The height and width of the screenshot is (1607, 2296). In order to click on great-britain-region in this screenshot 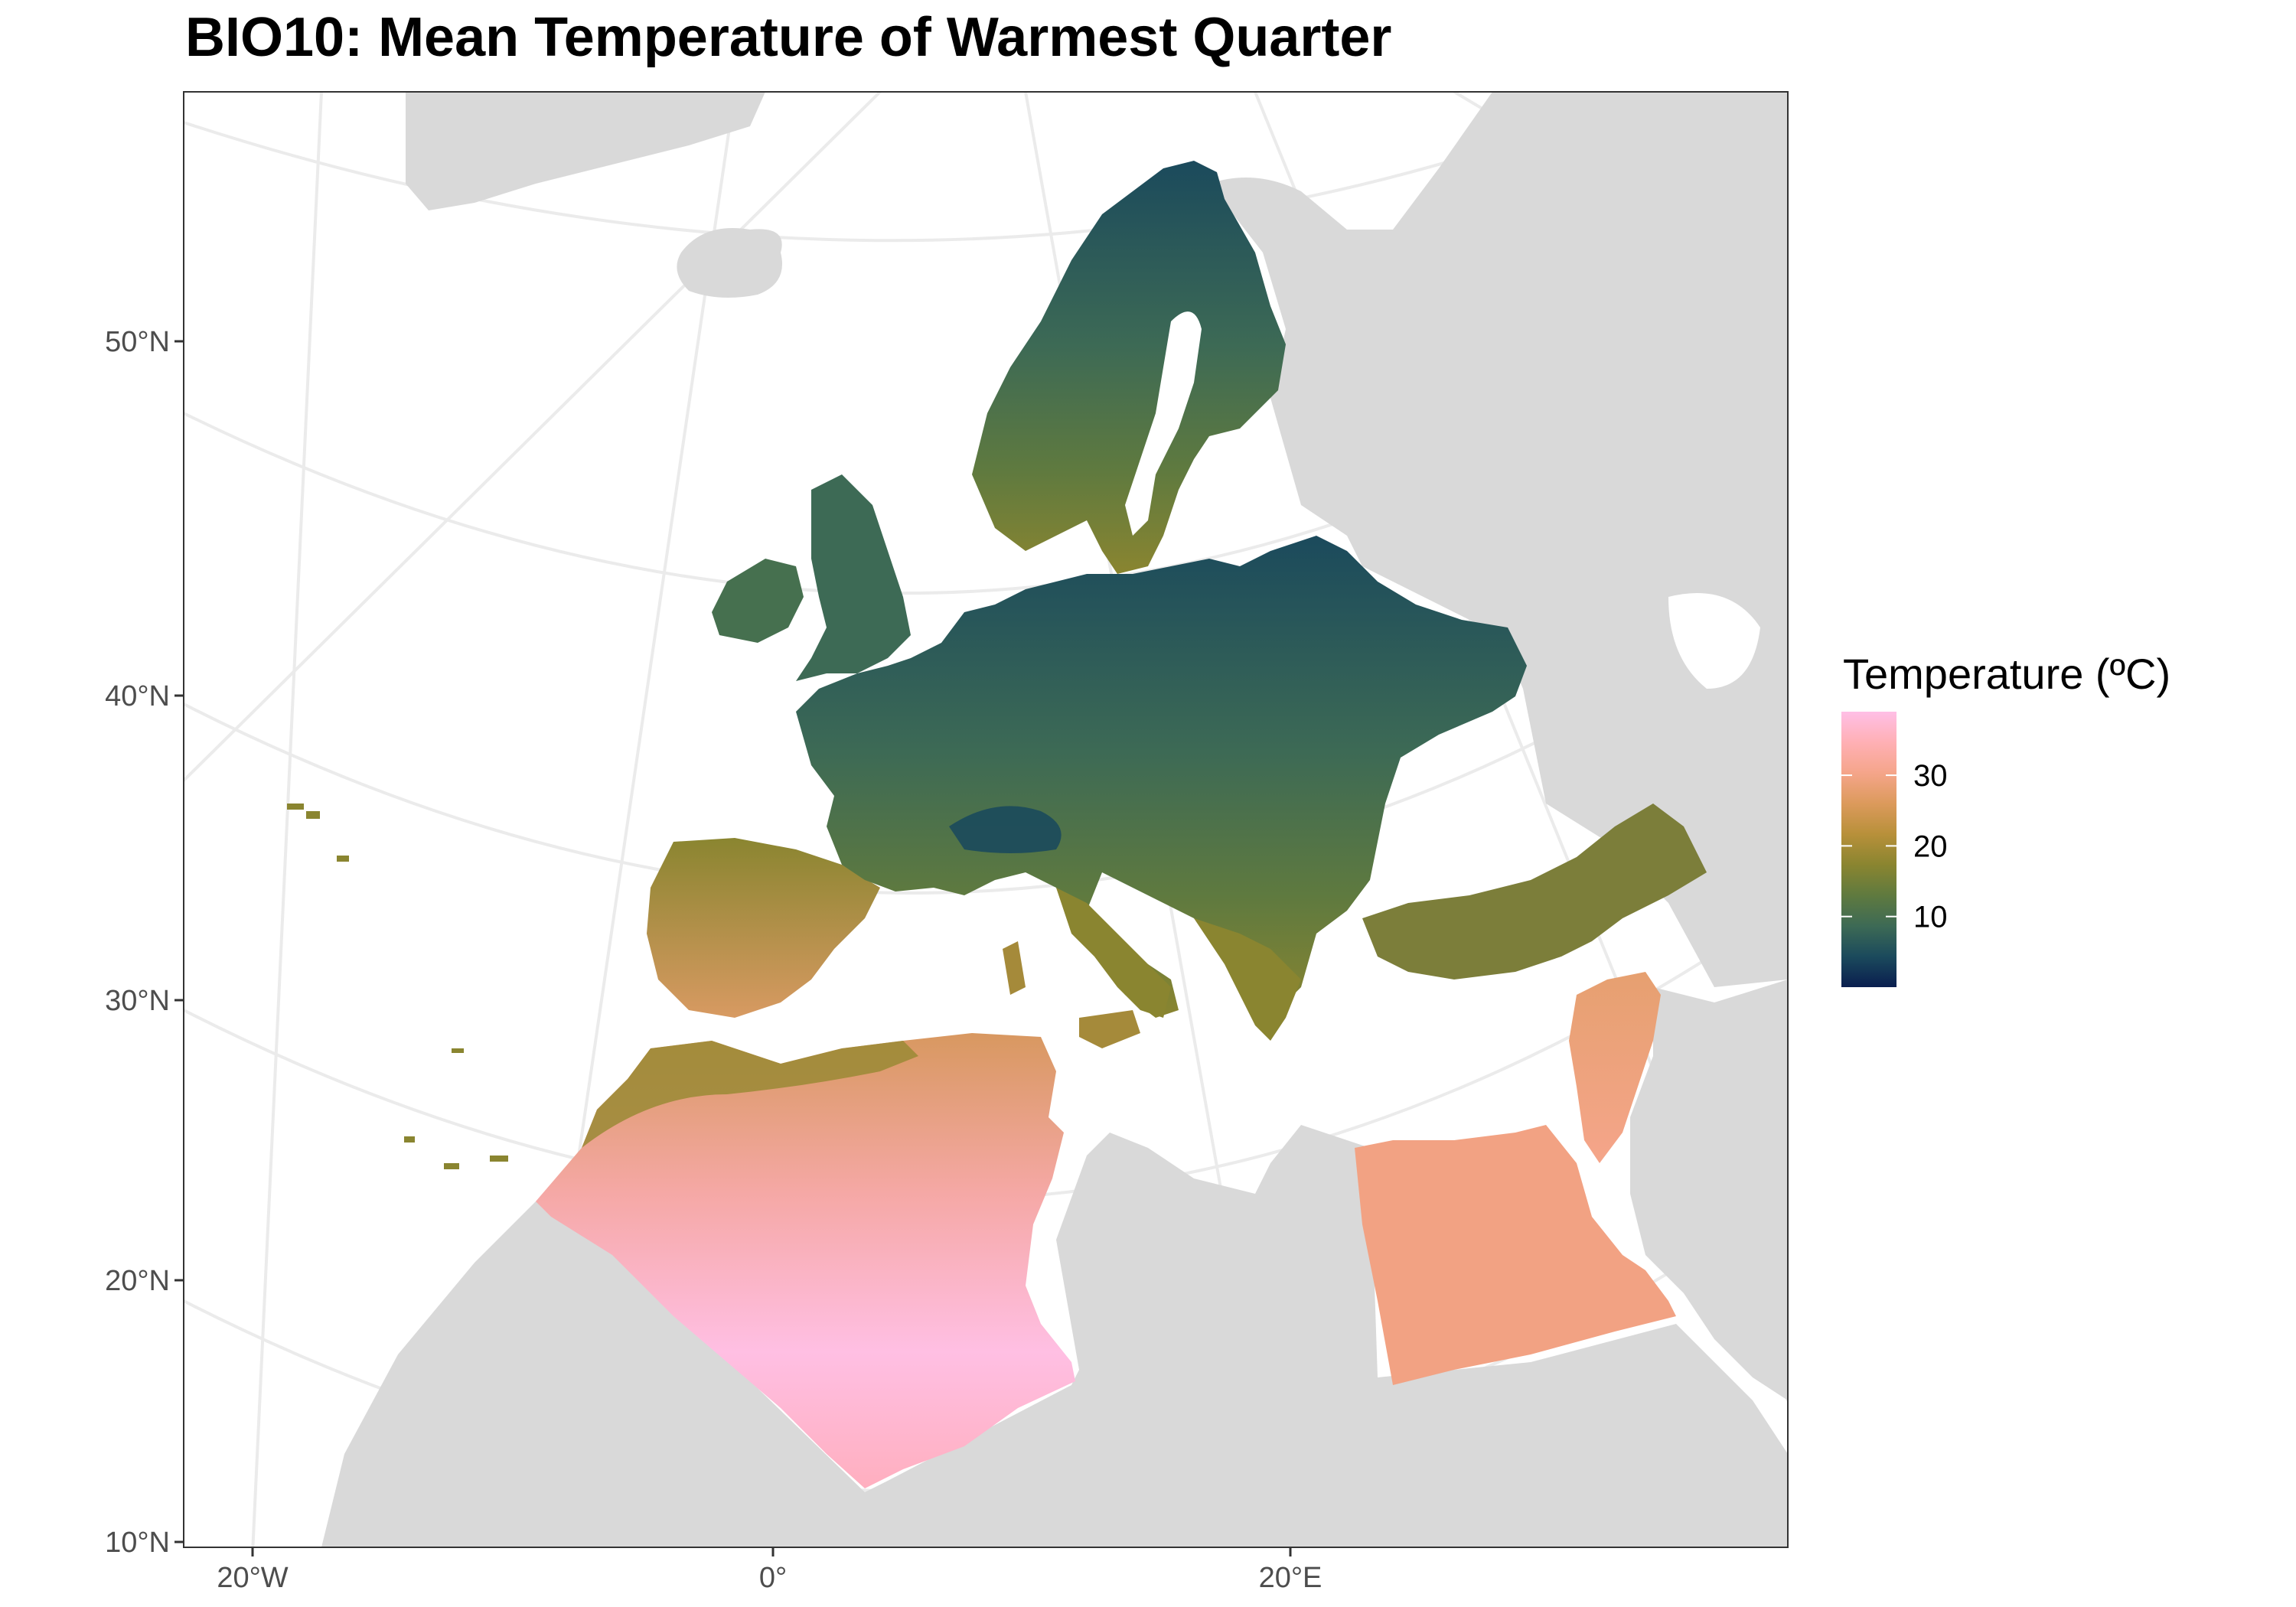, I will do `click(853, 577)`.